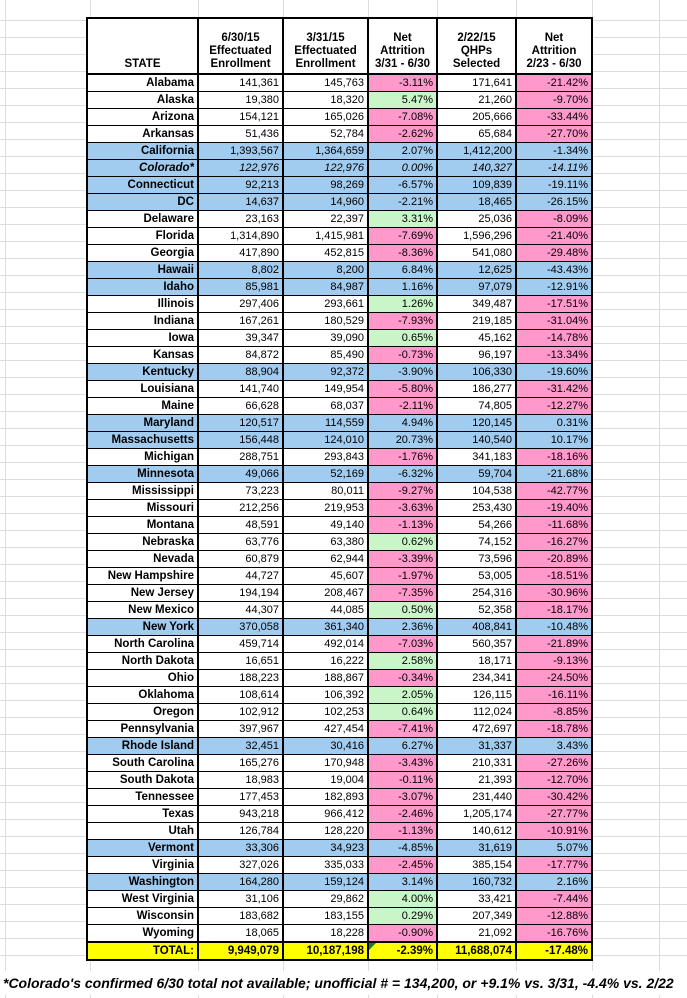 Image resolution: width=687 pixels, height=998 pixels. I want to click on state-row: Ohio 188,223 188,867 -0.34% 234,341 -24.50%, so click(339, 678).